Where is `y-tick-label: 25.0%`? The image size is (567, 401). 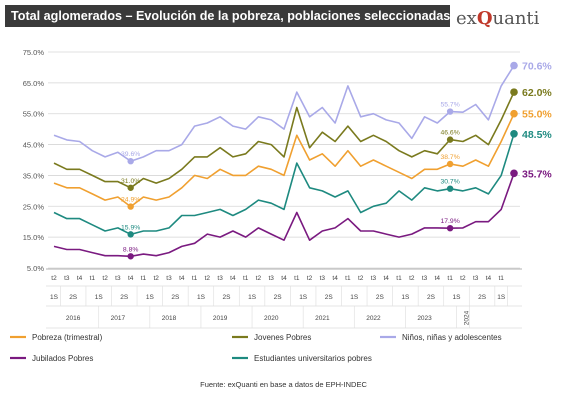 y-tick-label: 25.0% is located at coordinates (34, 206).